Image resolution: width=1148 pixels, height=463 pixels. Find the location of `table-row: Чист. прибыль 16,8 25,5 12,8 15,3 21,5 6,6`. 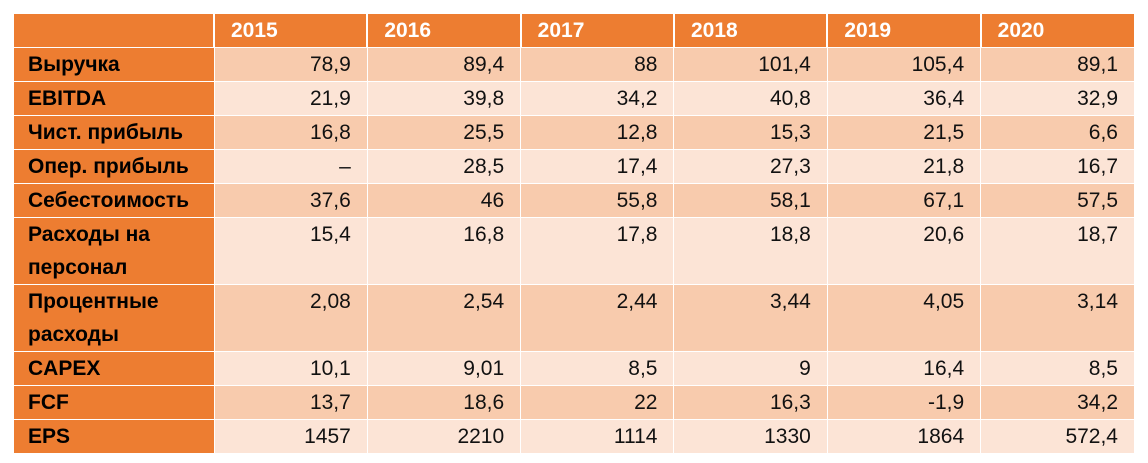

table-row: Чист. прибыль 16,8 25,5 12,8 15,3 21,5 6,6 is located at coordinates (574, 132).